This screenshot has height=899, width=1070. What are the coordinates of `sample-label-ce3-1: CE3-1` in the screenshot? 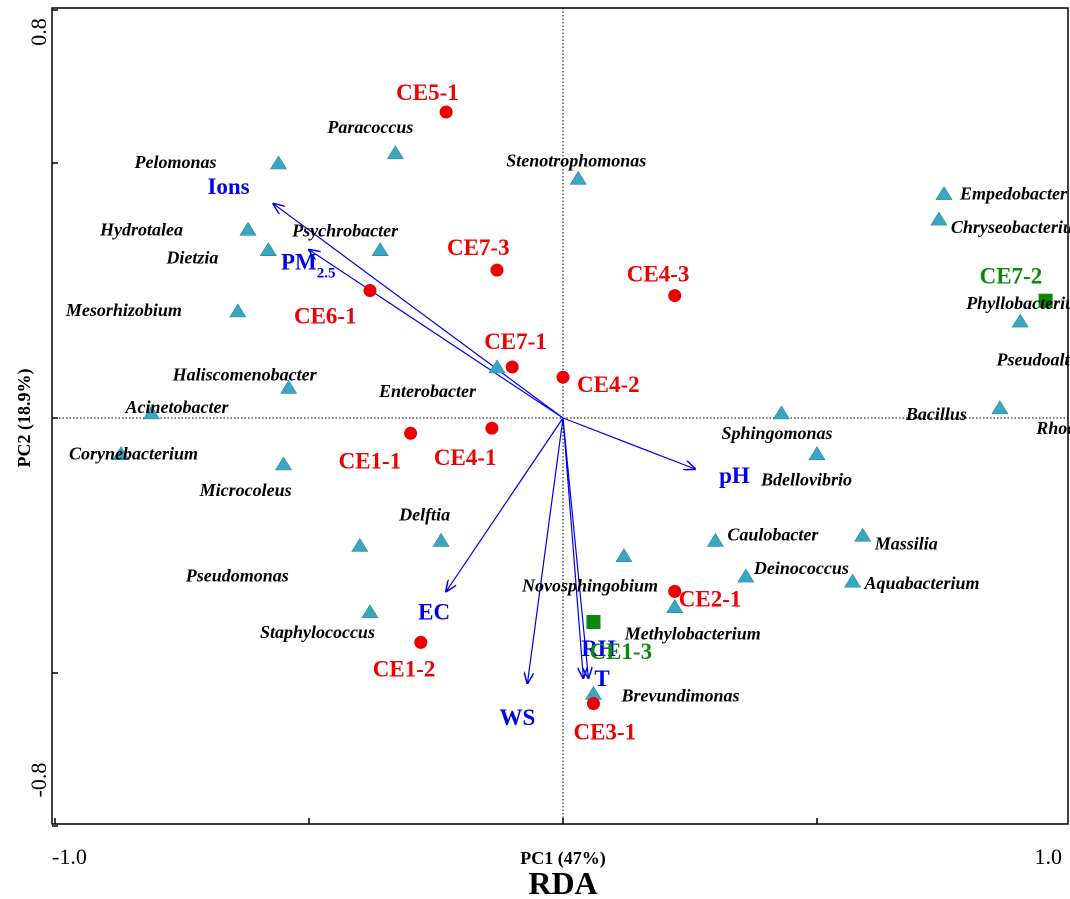 It's located at (604, 732).